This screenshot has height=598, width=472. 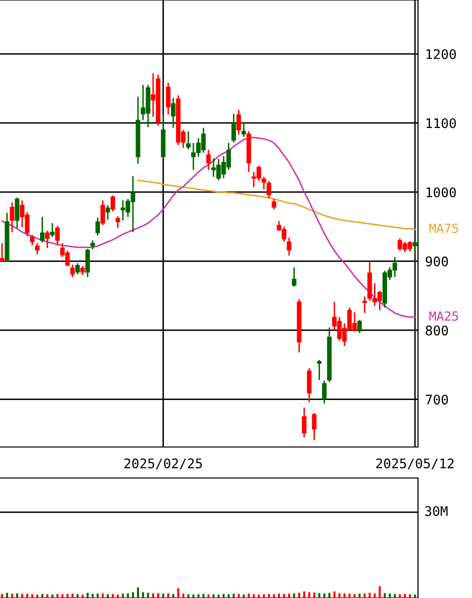 I want to click on series-label: MA25, so click(x=443, y=316).